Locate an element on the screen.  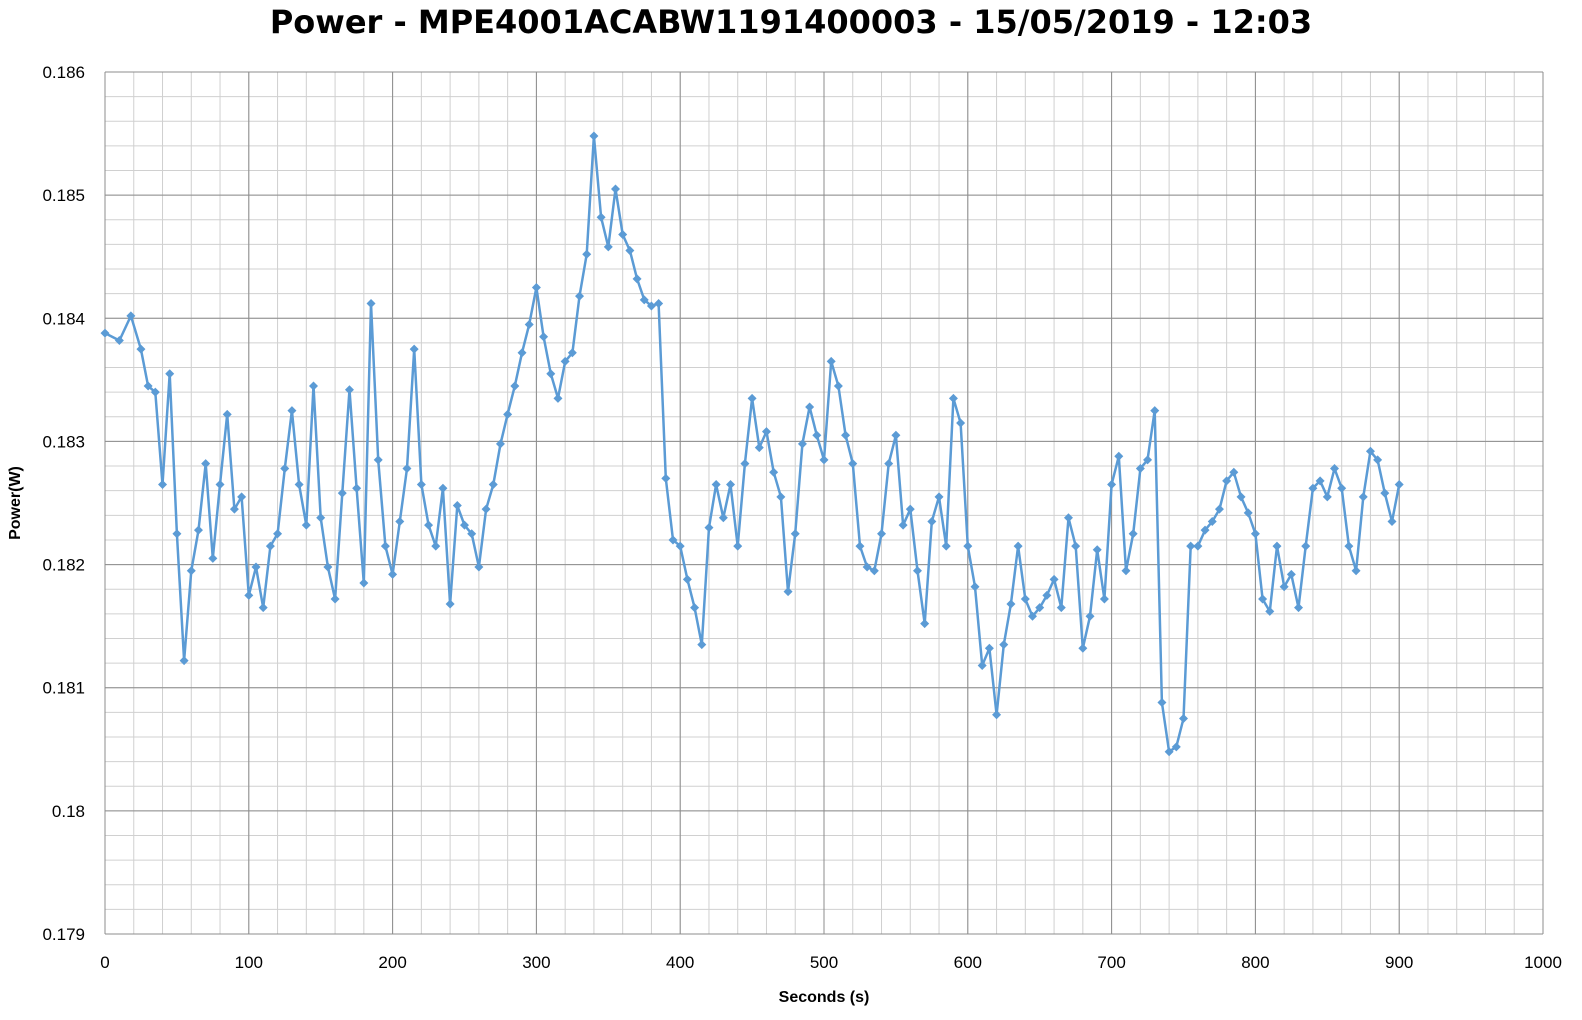
y-tick-label: 0.183 is located at coordinates (63, 441).